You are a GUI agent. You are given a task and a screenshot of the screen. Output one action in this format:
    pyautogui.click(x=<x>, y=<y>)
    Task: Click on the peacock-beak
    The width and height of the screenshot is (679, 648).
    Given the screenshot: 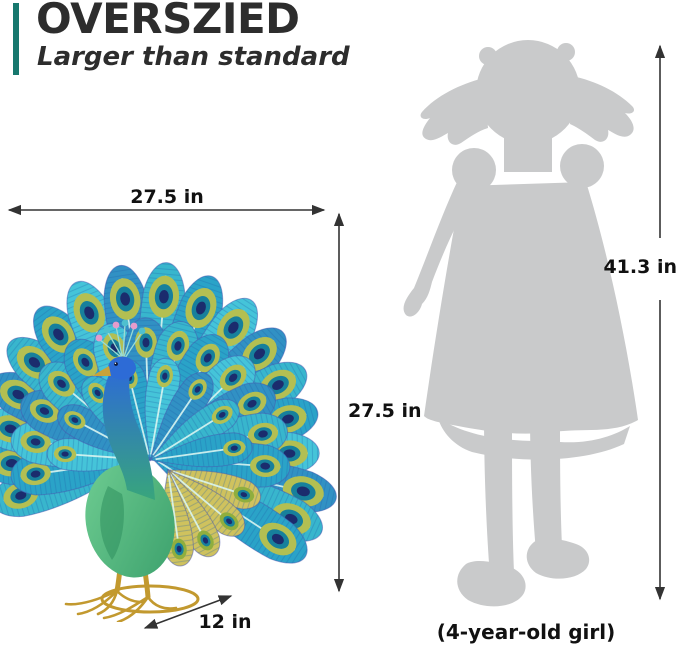 What is the action you would take?
    pyautogui.click(x=101, y=371)
    